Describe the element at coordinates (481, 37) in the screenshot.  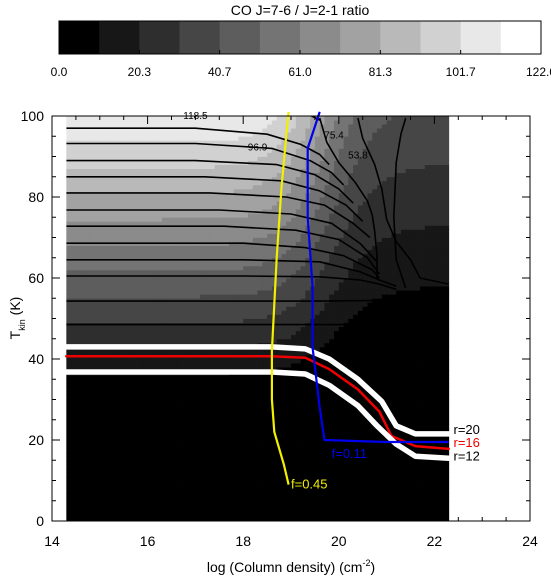
I see `colorbar-level` at that location.